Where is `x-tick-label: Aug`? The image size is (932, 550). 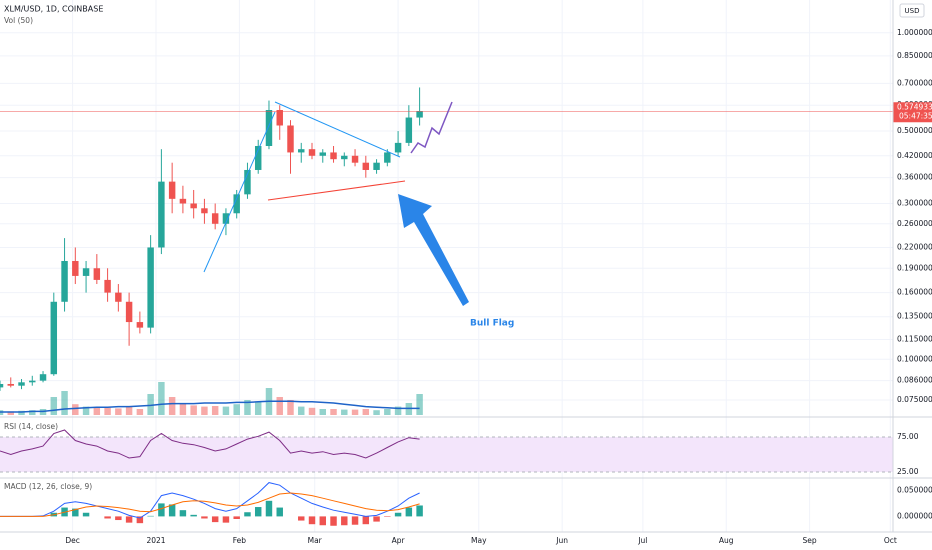 x-tick-label: Aug is located at coordinates (726, 540).